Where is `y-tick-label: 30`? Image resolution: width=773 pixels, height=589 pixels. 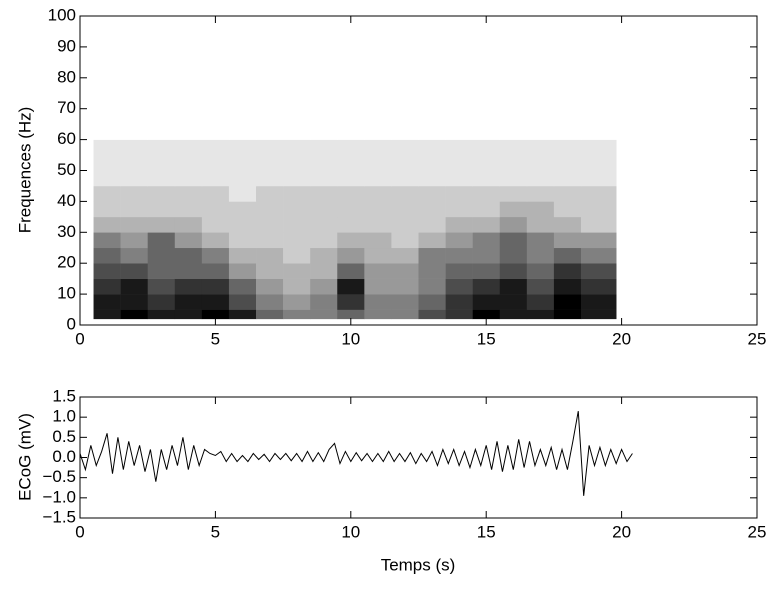
y-tick-label: 30 is located at coordinates (66, 231).